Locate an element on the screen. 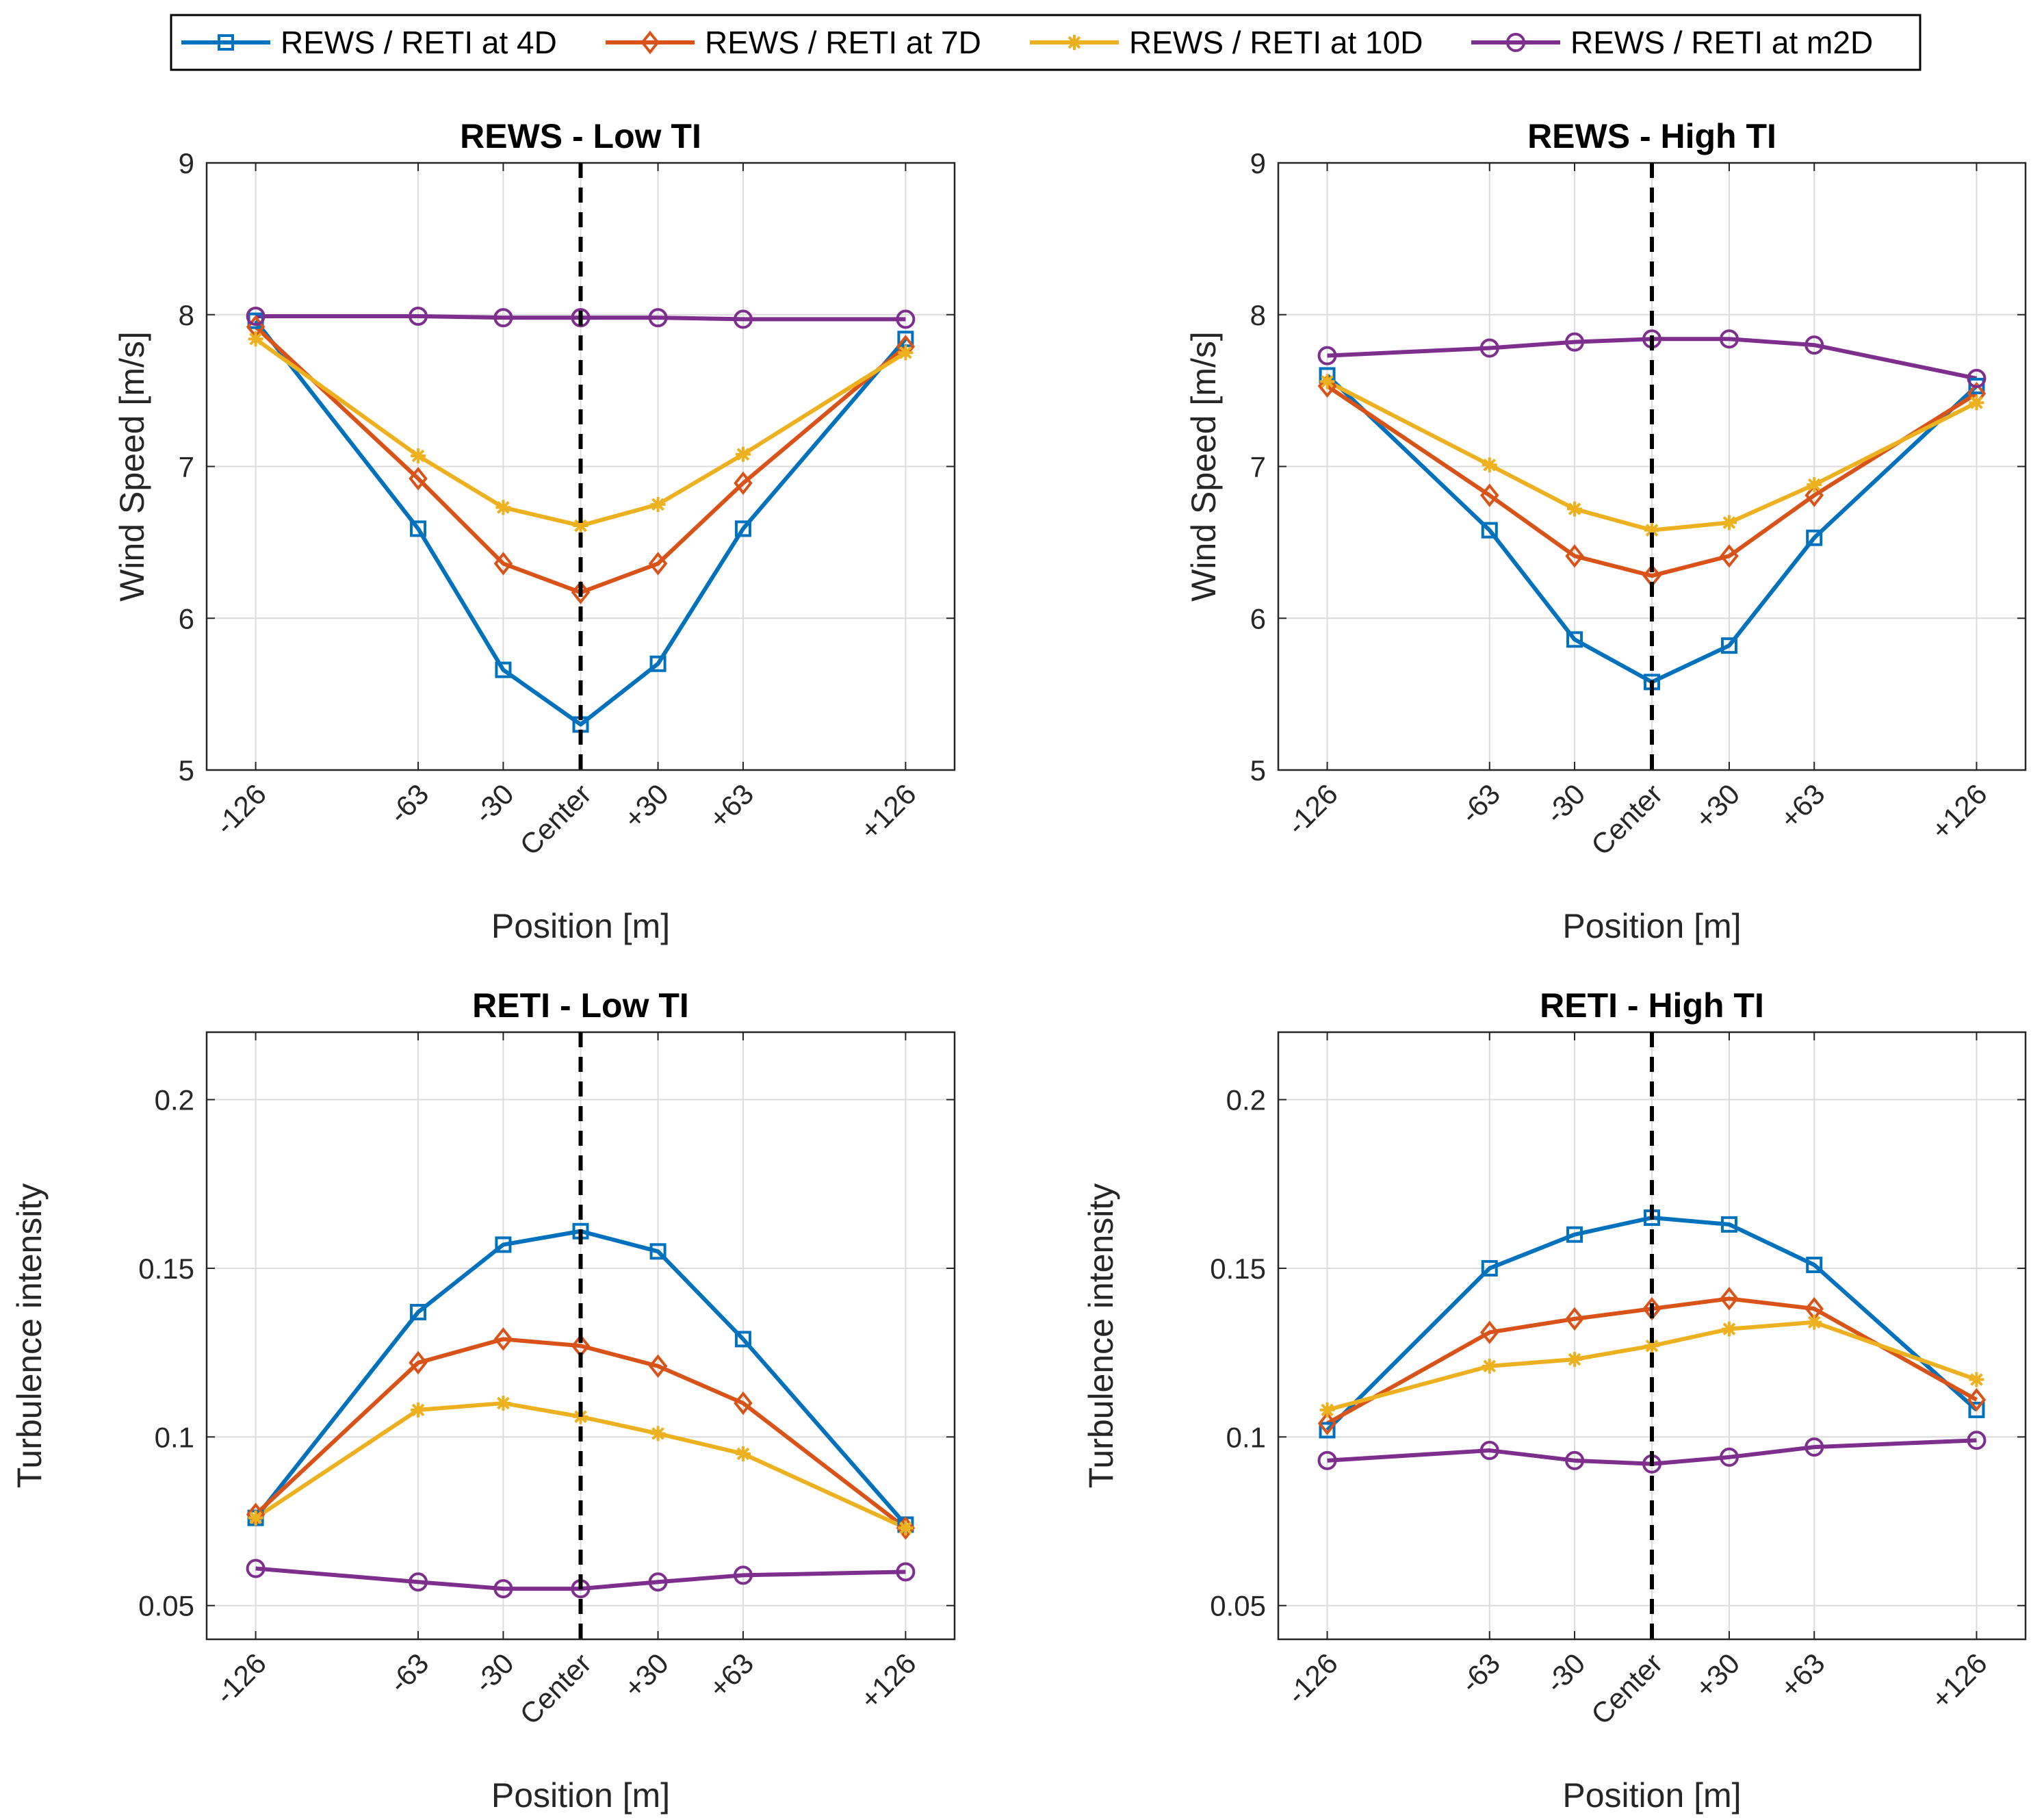  chart-title: REWS - High TI is located at coordinates (1651, 136).